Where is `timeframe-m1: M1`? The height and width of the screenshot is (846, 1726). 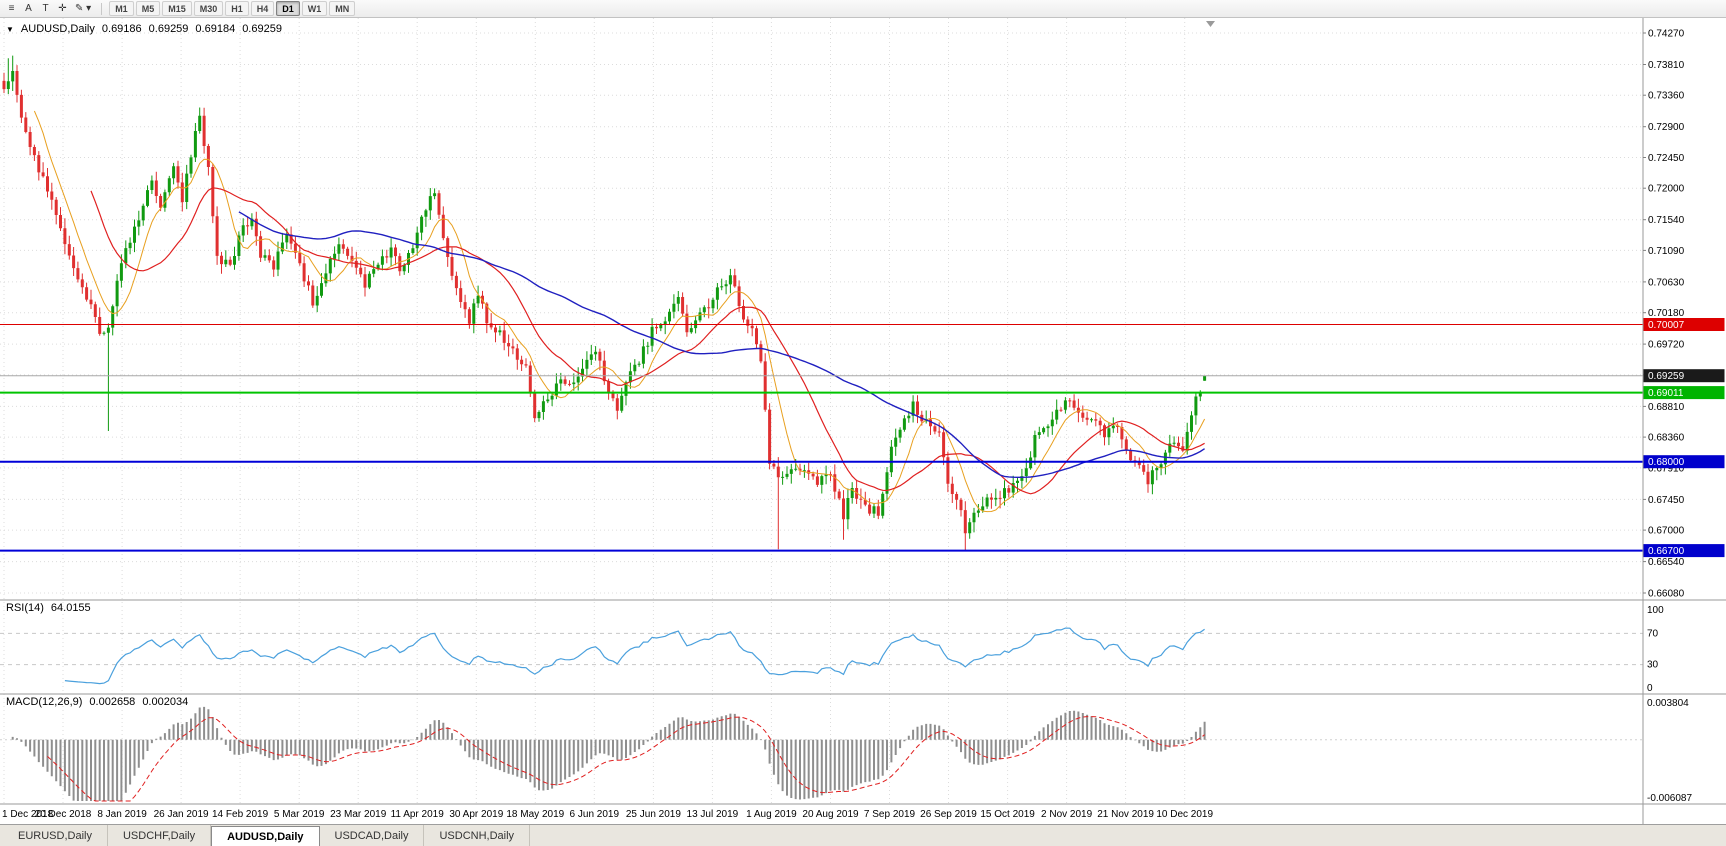
timeframe-m1: M1 is located at coordinates (121, 8).